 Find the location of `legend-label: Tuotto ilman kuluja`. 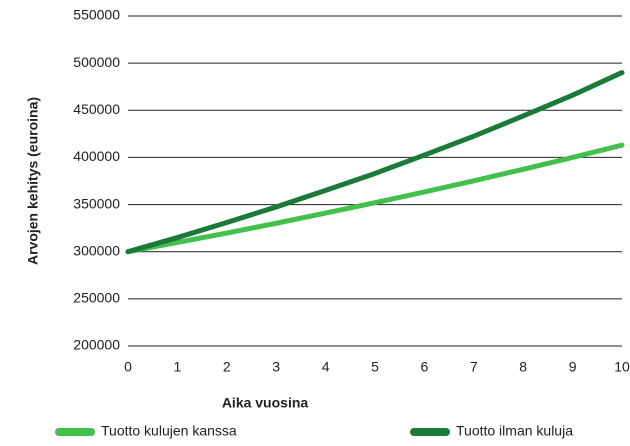

legend-label: Tuotto ilman kuluja is located at coordinates (514, 431).